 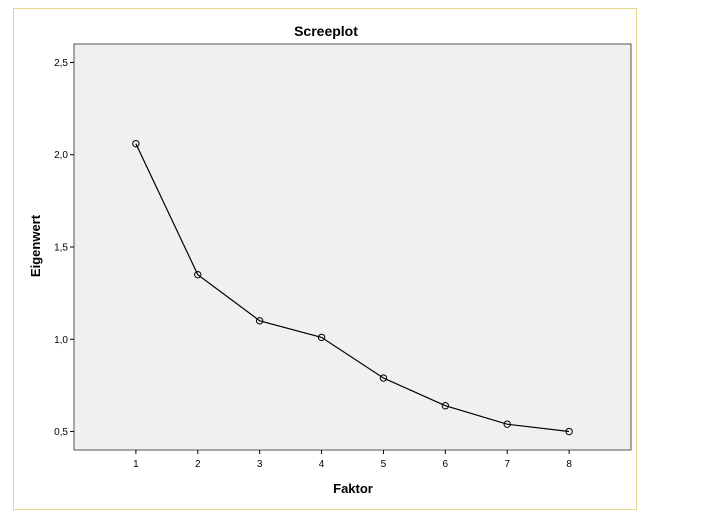 What do you see at coordinates (61, 155) in the screenshot?
I see `y-tick-label: 2,0` at bounding box center [61, 155].